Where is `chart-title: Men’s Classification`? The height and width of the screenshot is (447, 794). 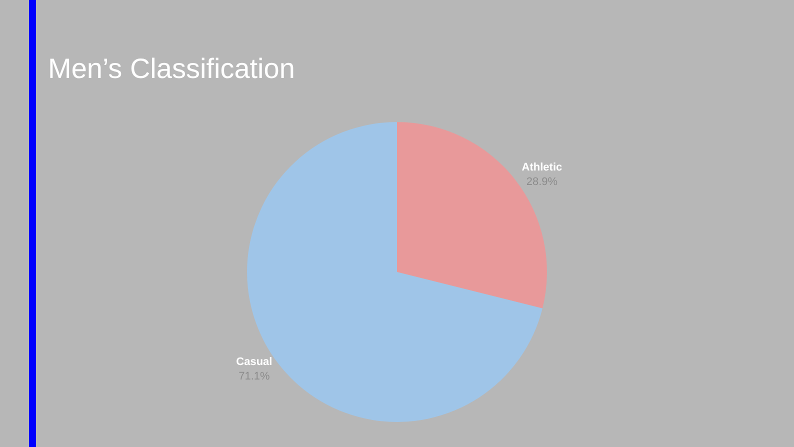
chart-title: Men’s Classification is located at coordinates (171, 68).